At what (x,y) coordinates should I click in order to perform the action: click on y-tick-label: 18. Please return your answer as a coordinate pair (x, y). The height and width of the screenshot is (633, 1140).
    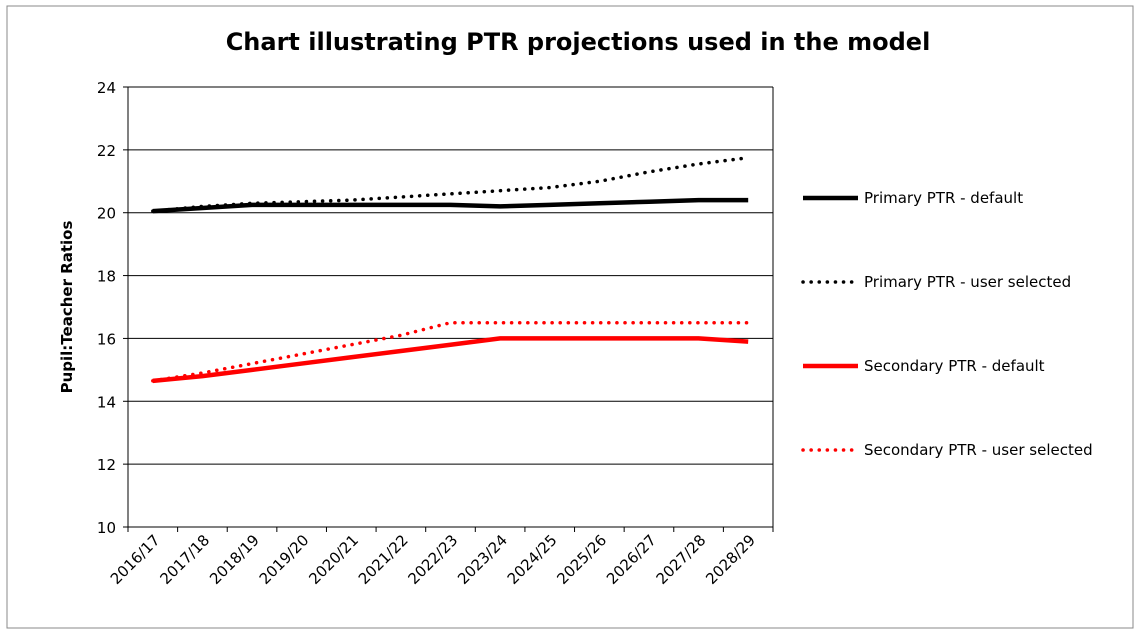
    Looking at the image, I should click on (106, 277).